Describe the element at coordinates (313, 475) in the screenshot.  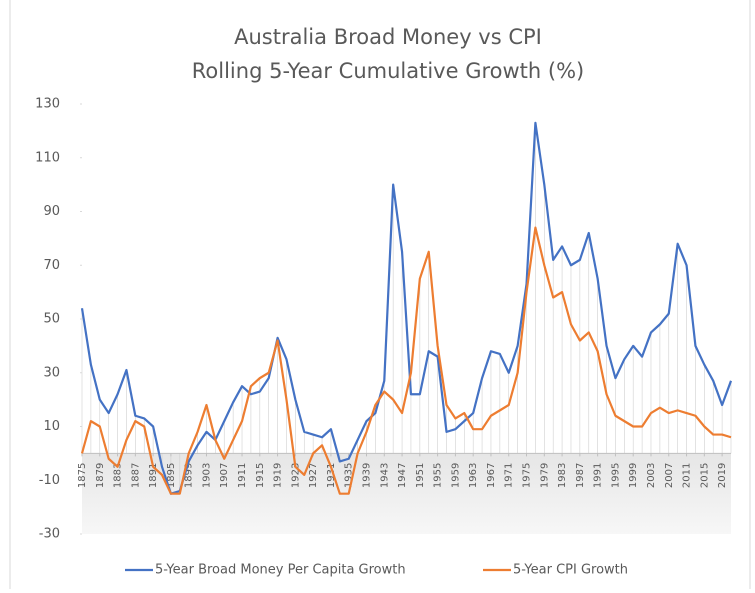
I see `x-tick-label: 1927` at that location.